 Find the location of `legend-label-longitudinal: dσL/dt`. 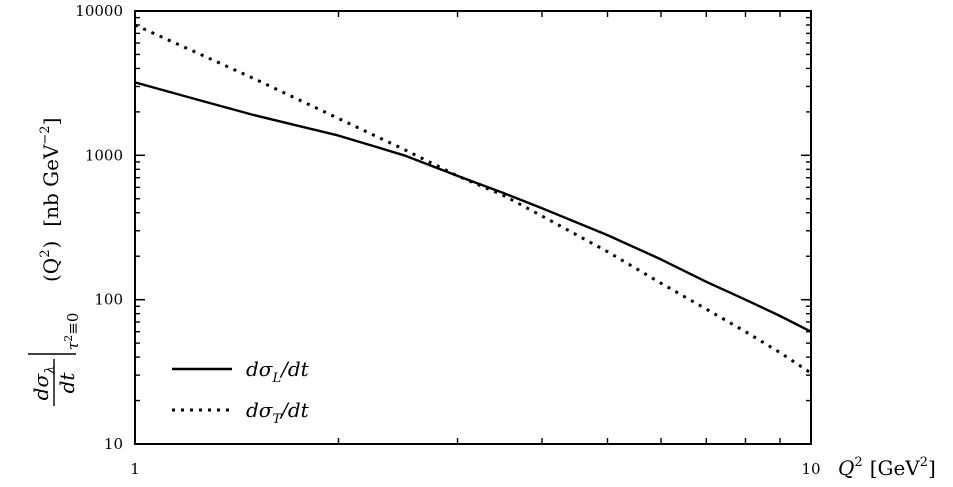

legend-label-longitudinal: dσL/dt is located at coordinates (278, 371).